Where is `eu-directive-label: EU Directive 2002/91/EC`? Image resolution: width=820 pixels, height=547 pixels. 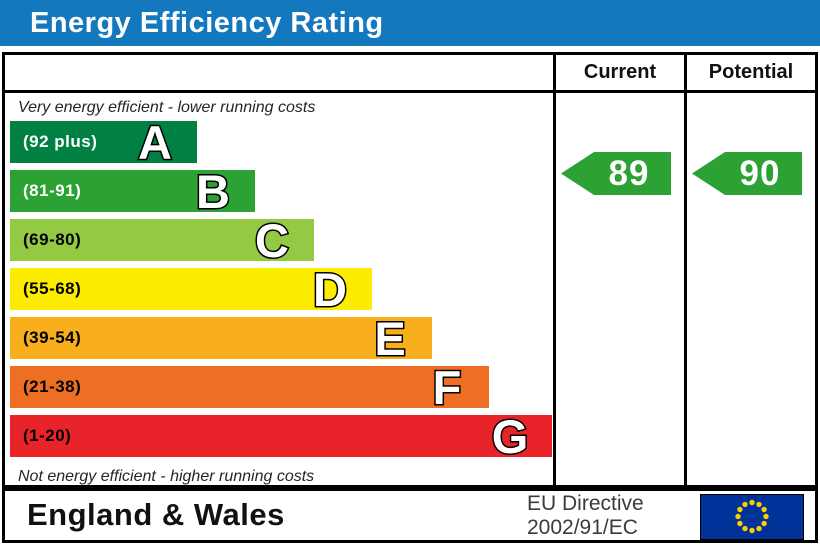 eu-directive-label: EU Directive 2002/91/EC is located at coordinates (585, 516).